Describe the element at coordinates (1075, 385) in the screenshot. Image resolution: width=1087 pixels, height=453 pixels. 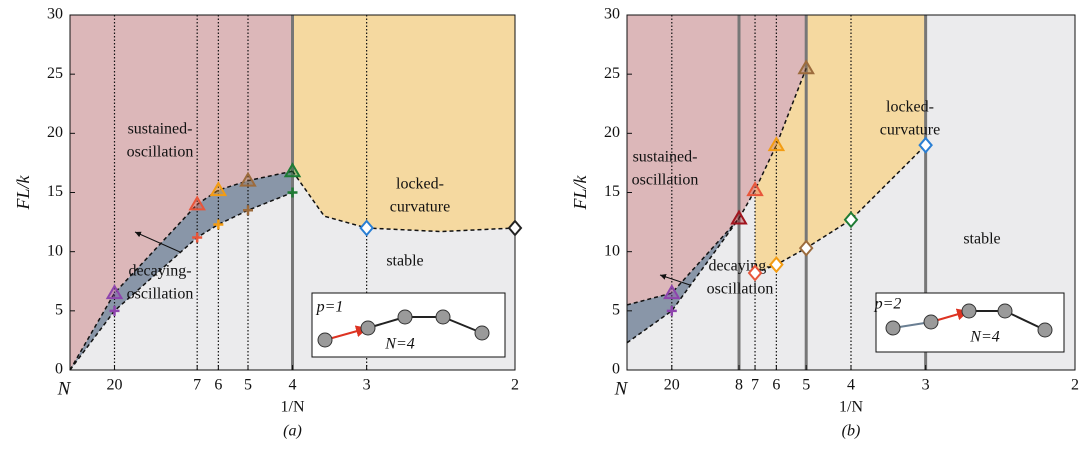
I see `x-tick-label: 2` at that location.